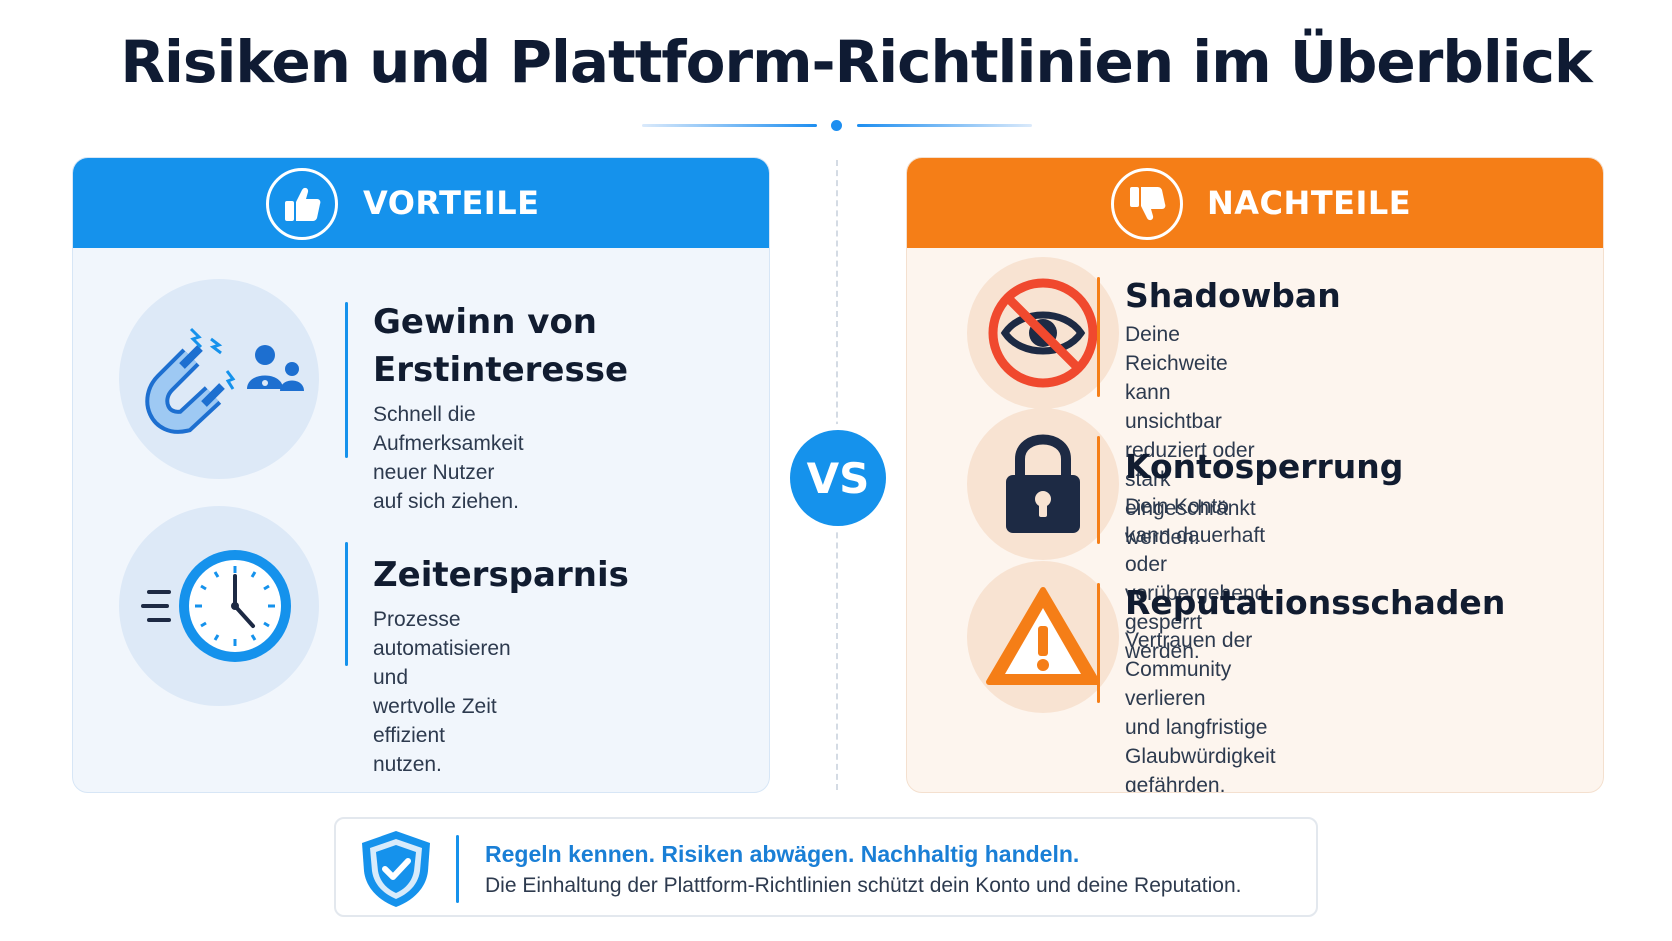  Describe the element at coordinates (501, 346) in the screenshot. I see `advantage-title: Gewinn von Erstinteresse` at that location.